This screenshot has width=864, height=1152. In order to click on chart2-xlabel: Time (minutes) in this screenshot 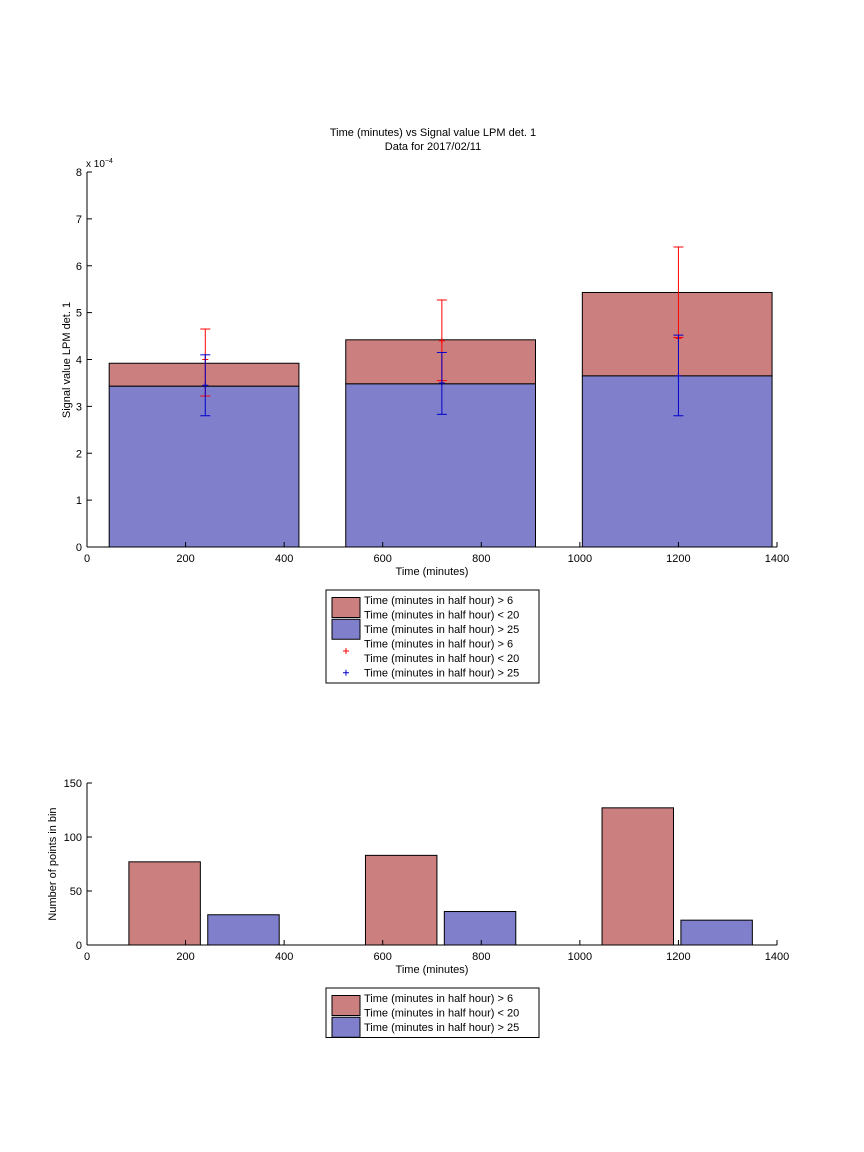, I will do `click(432, 970)`.